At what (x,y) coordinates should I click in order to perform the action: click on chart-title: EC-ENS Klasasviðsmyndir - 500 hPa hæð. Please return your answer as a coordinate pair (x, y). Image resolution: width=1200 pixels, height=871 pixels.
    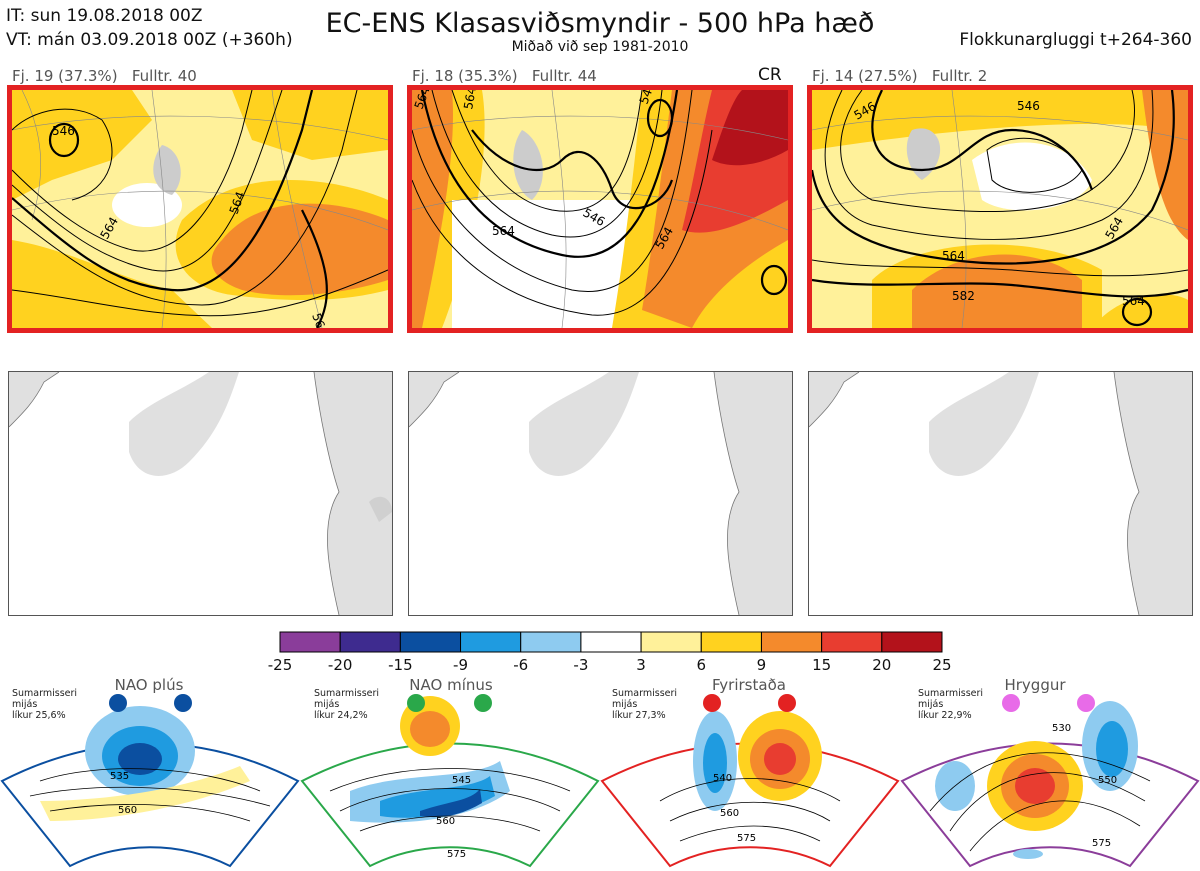
    Looking at the image, I should click on (600, 23).